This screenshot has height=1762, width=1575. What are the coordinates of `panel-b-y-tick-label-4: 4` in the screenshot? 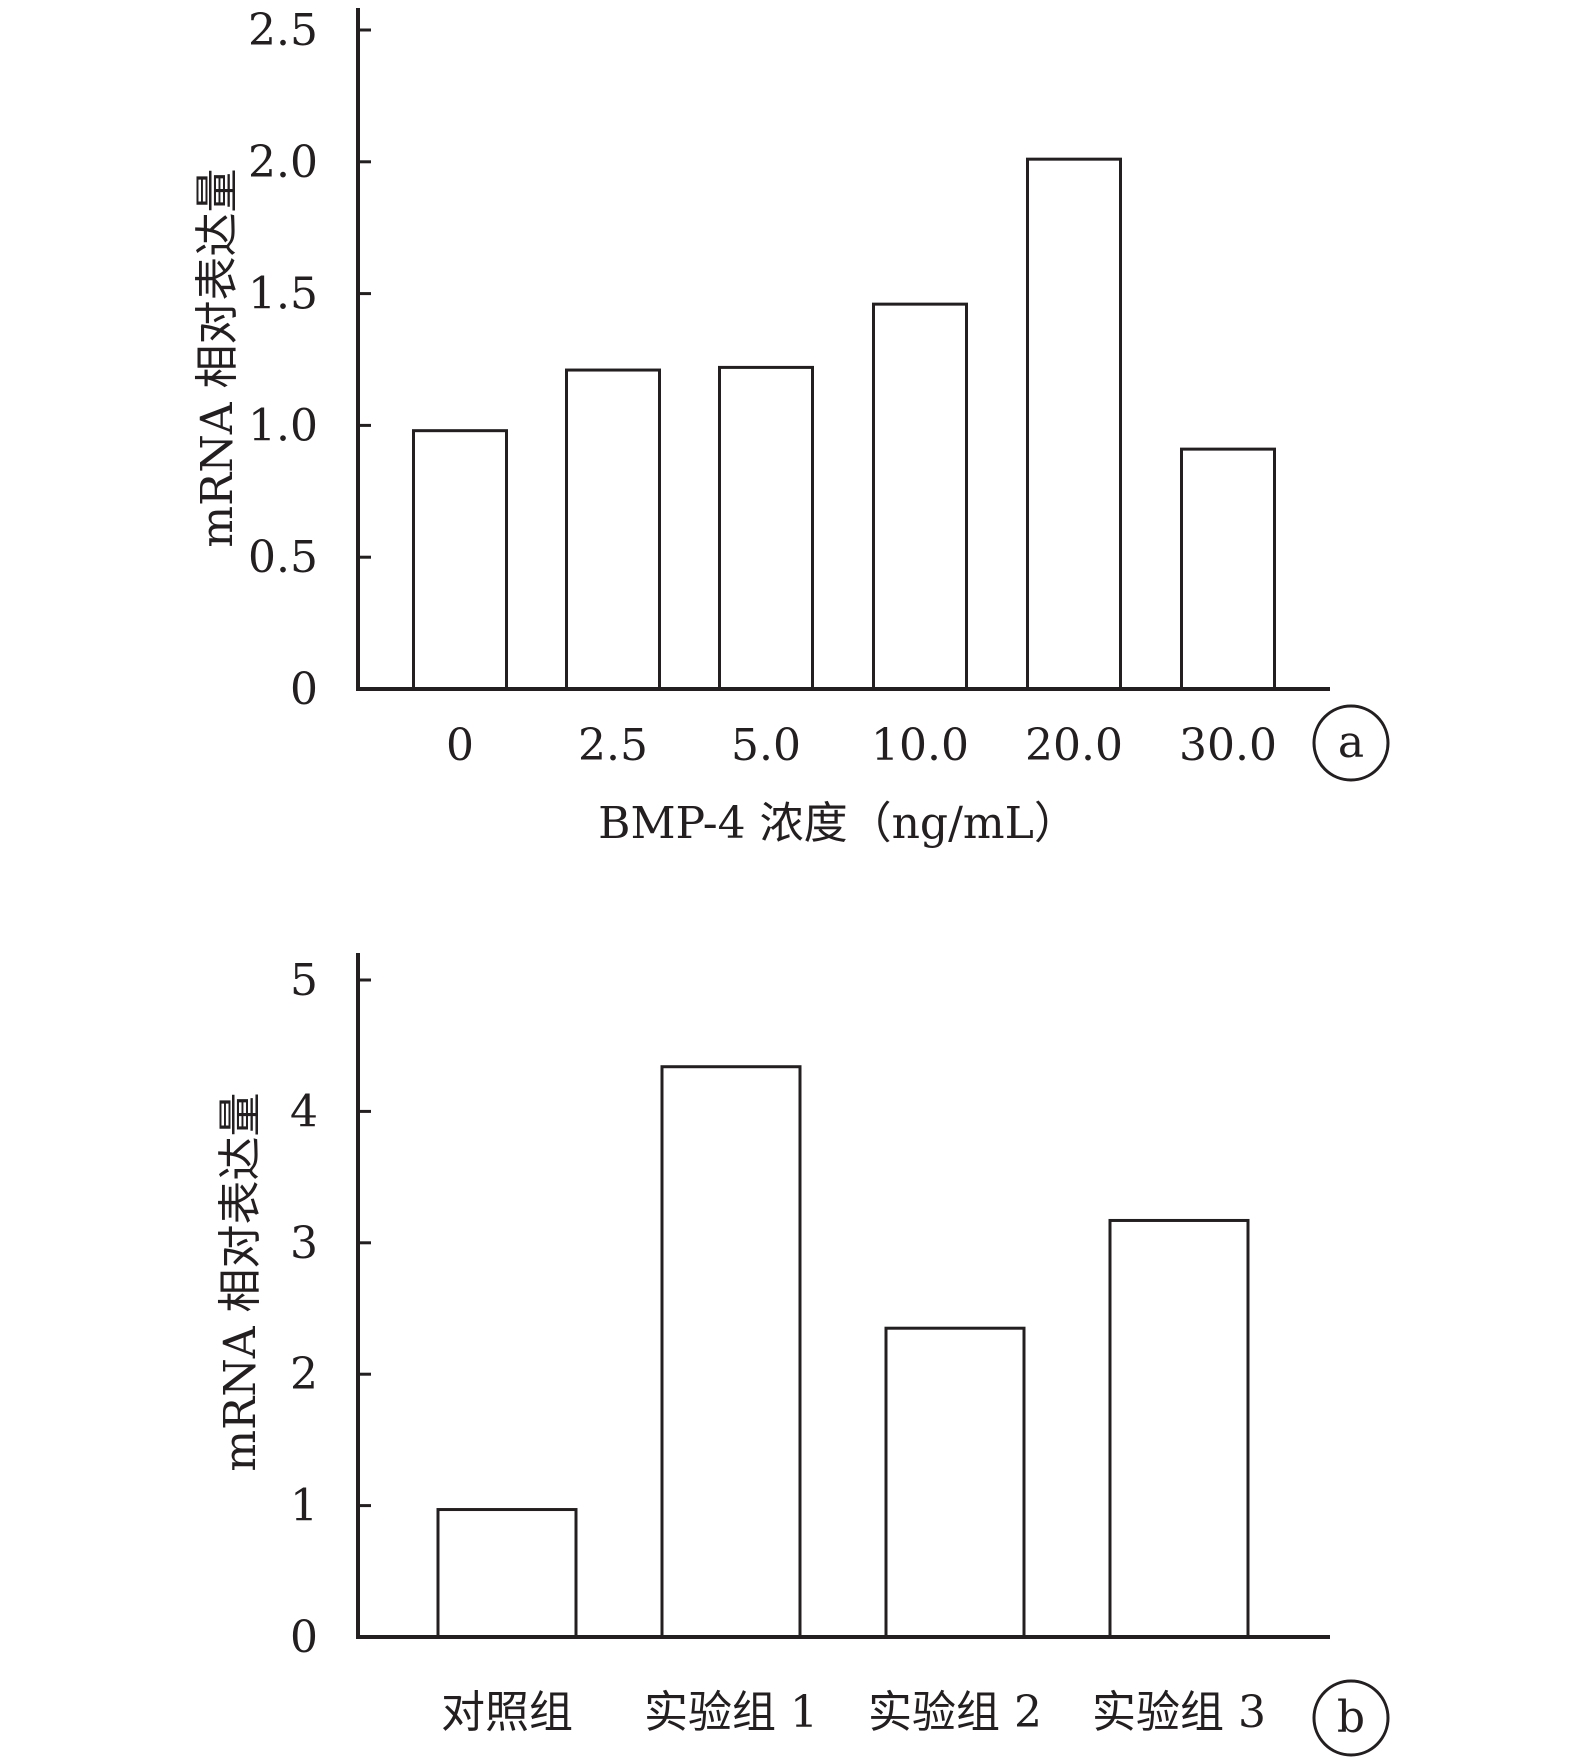 It's located at (304, 1111).